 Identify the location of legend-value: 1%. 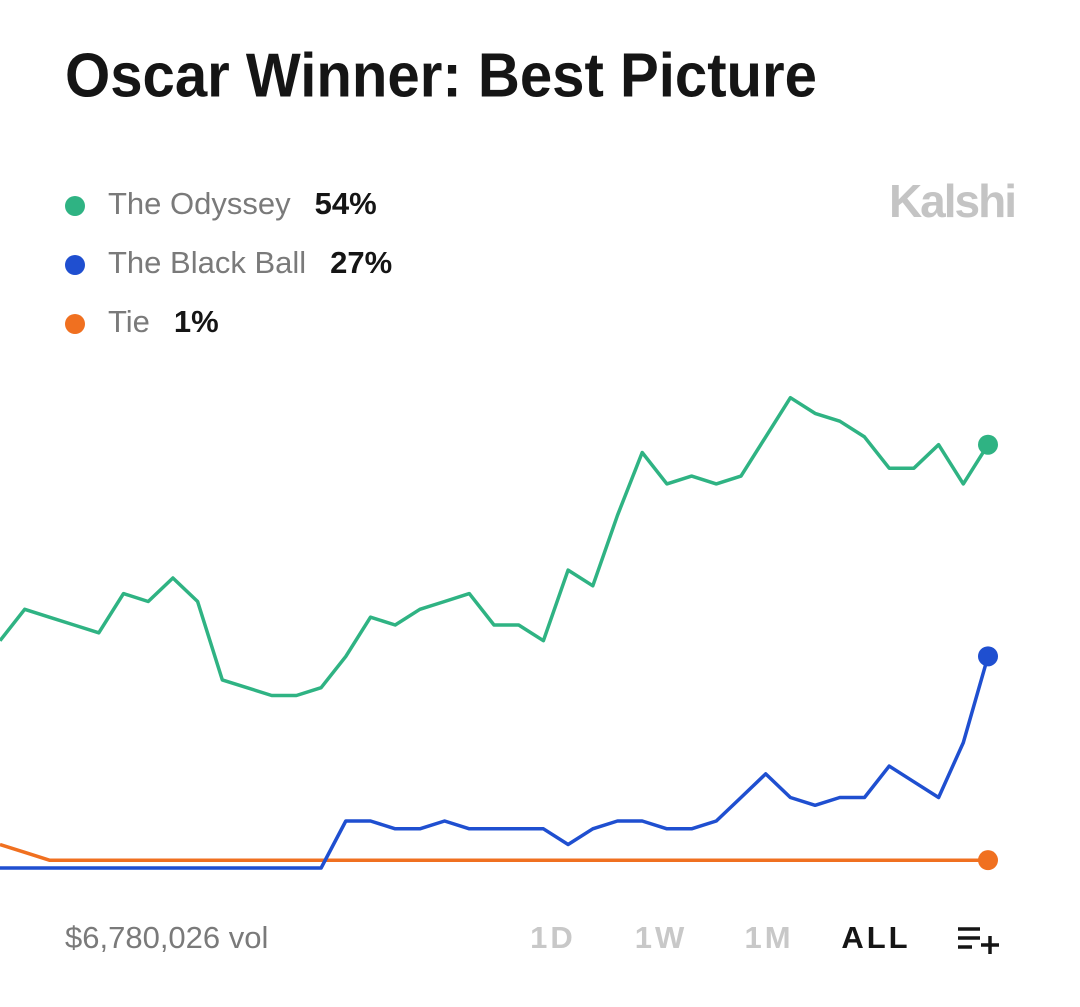
(196, 321).